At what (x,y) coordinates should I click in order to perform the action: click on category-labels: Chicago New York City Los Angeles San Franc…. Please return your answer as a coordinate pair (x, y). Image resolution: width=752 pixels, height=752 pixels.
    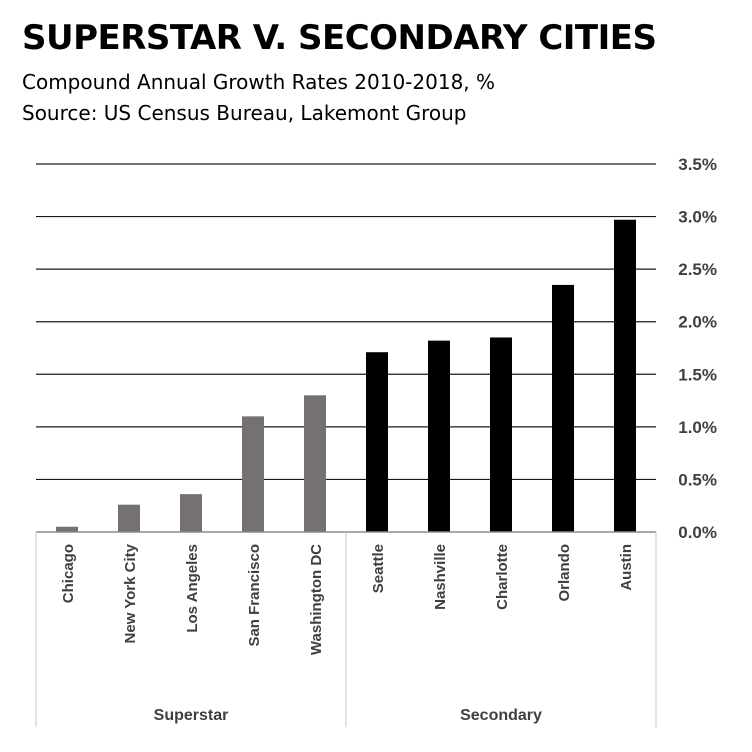
    Looking at the image, I should click on (347, 599).